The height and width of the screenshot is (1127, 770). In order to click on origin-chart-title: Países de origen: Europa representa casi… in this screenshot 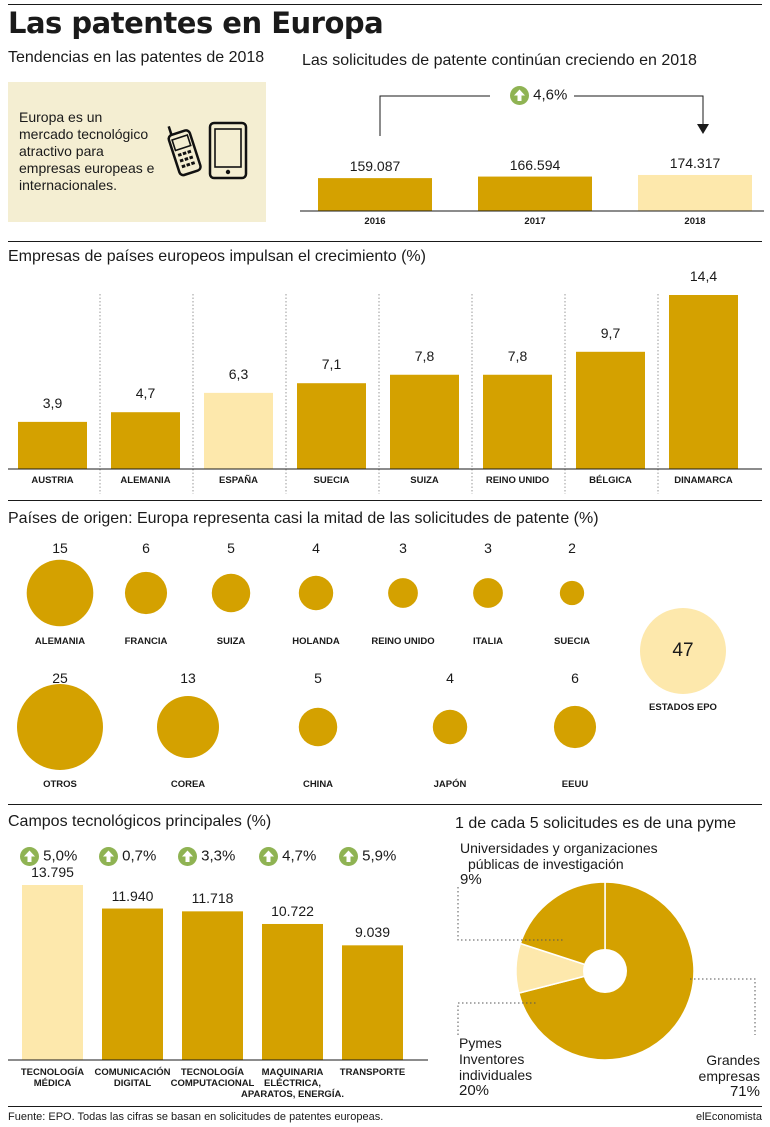, I will do `click(303, 518)`.